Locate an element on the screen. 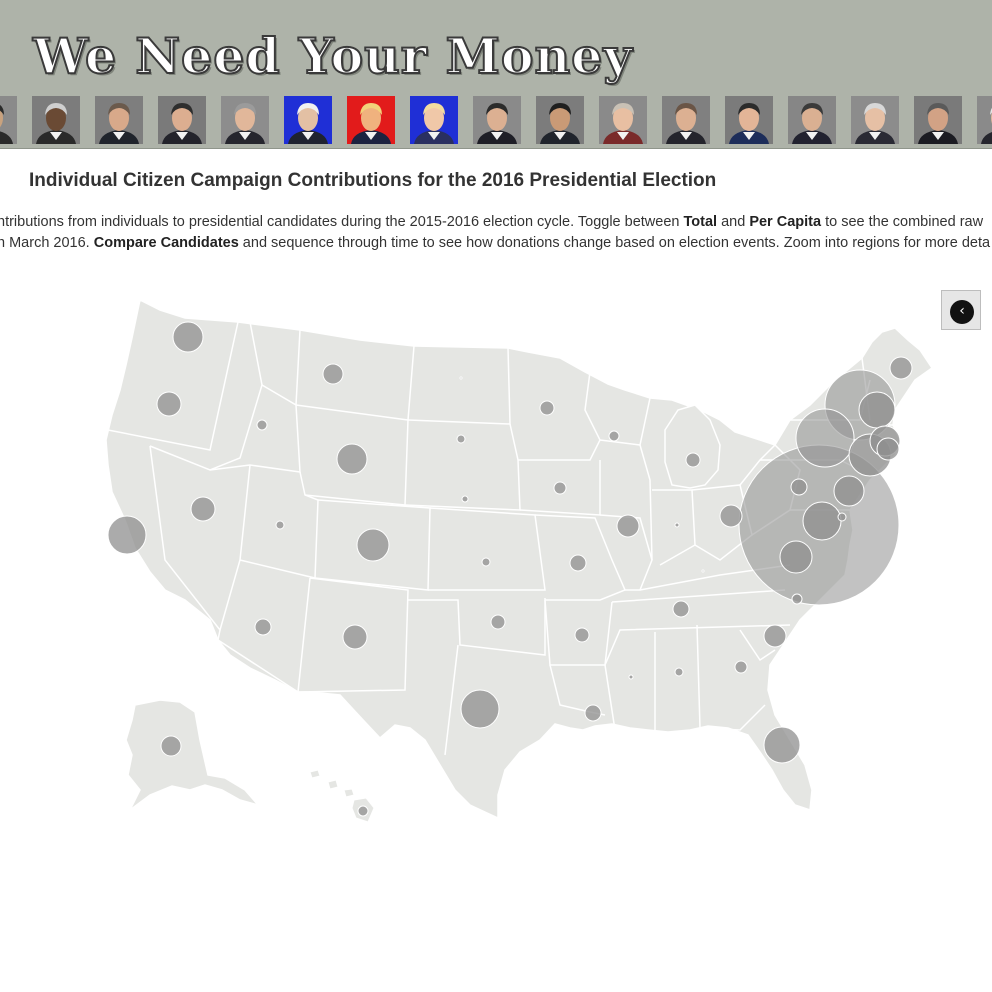  contribution-bubble-nc is located at coordinates (797, 599).